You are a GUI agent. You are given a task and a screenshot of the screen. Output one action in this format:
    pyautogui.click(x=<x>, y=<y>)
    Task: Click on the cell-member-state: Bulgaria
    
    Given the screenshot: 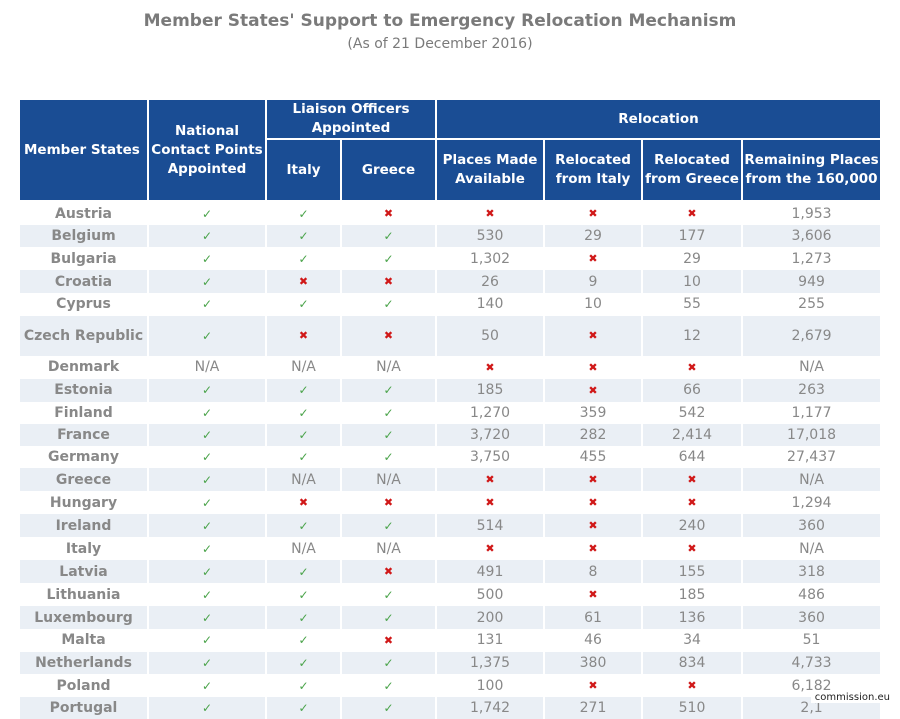 What is the action you would take?
    pyautogui.click(x=83, y=259)
    